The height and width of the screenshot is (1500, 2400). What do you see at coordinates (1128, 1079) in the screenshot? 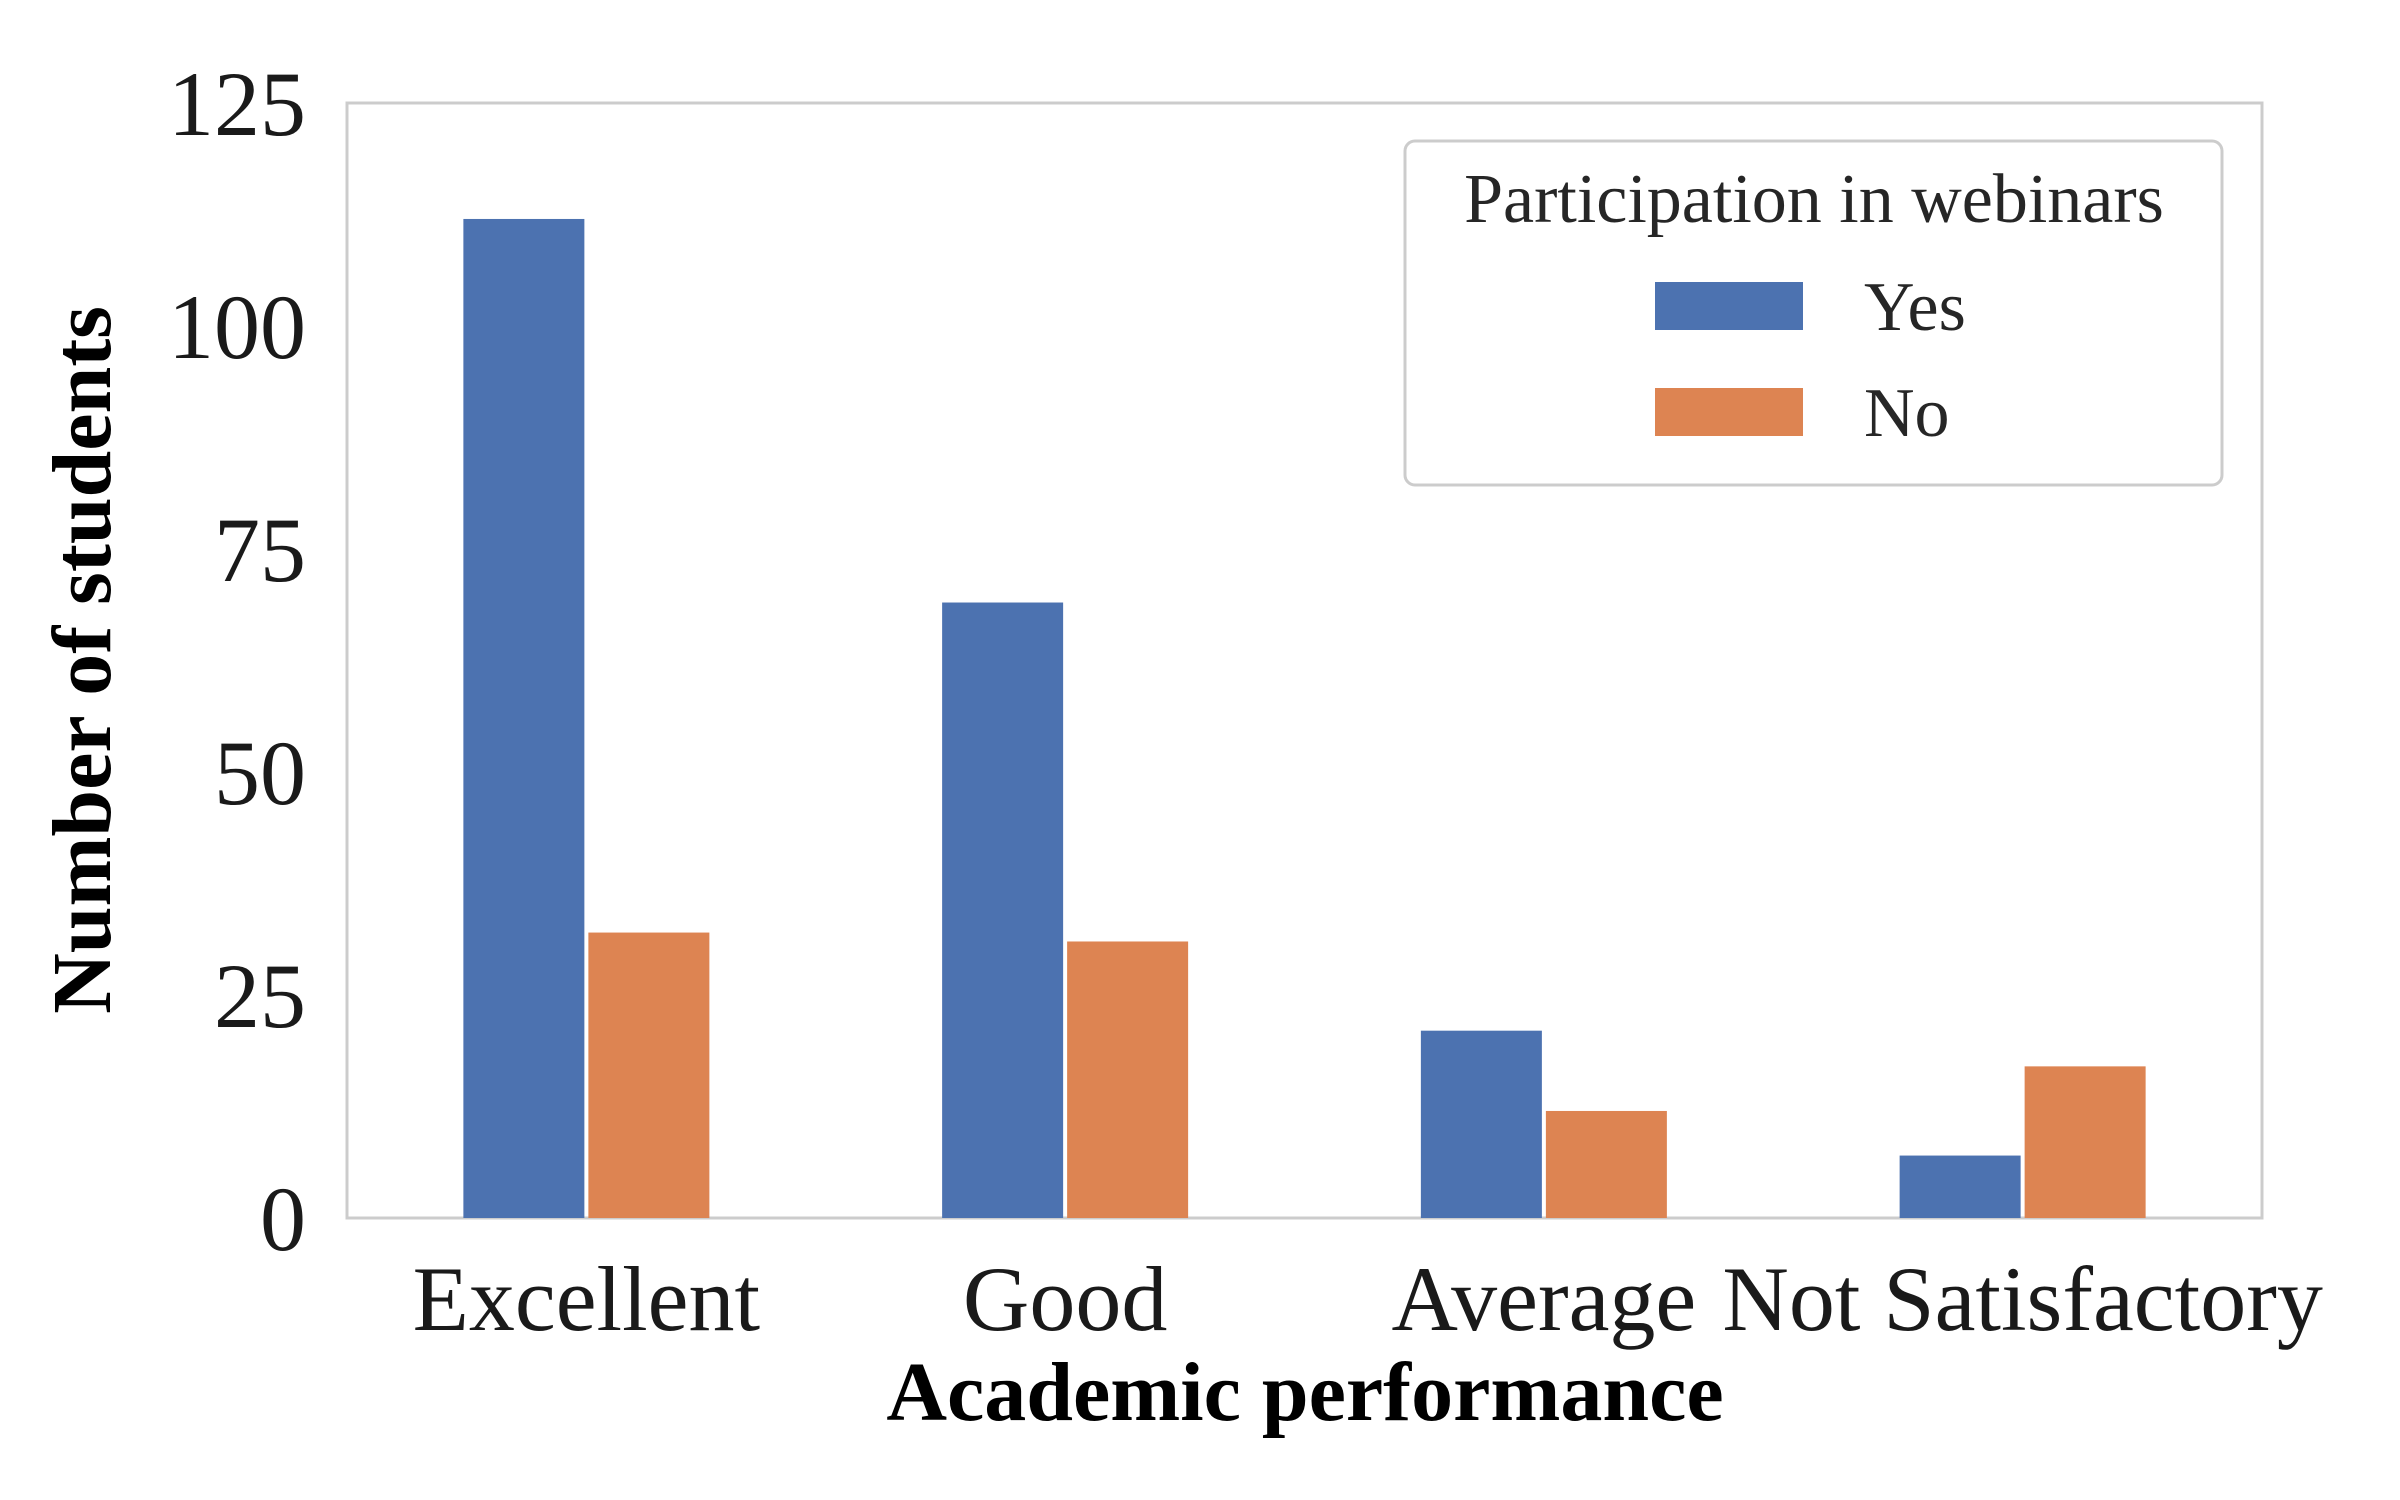
I see `bar-good-no` at bounding box center [1128, 1079].